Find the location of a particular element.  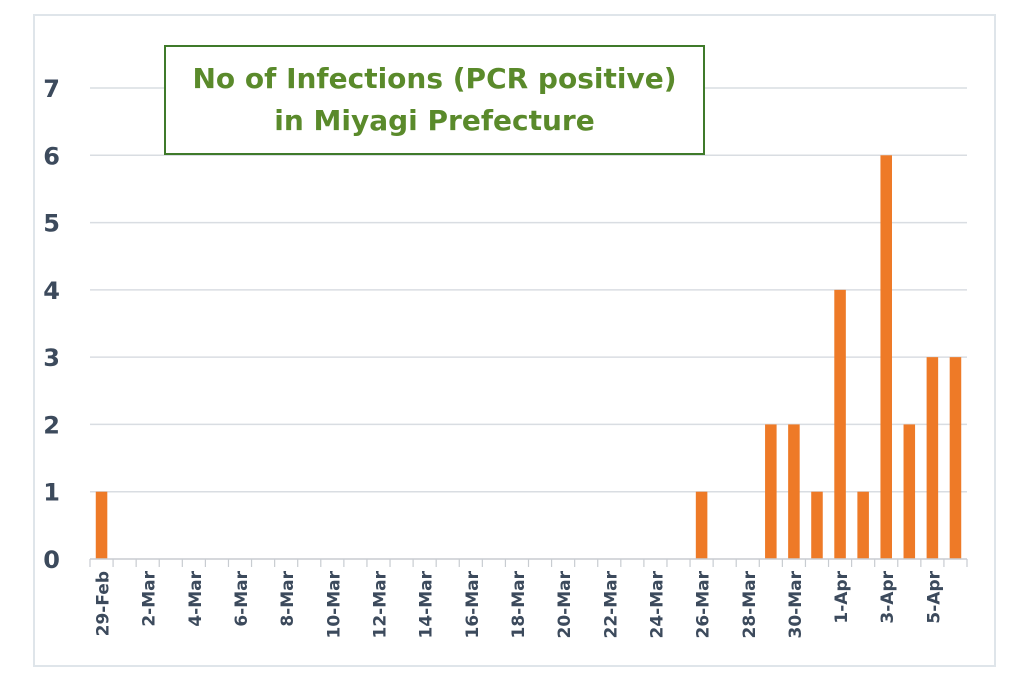

x-tick-label: 4-Mar is located at coordinates (196, 598).